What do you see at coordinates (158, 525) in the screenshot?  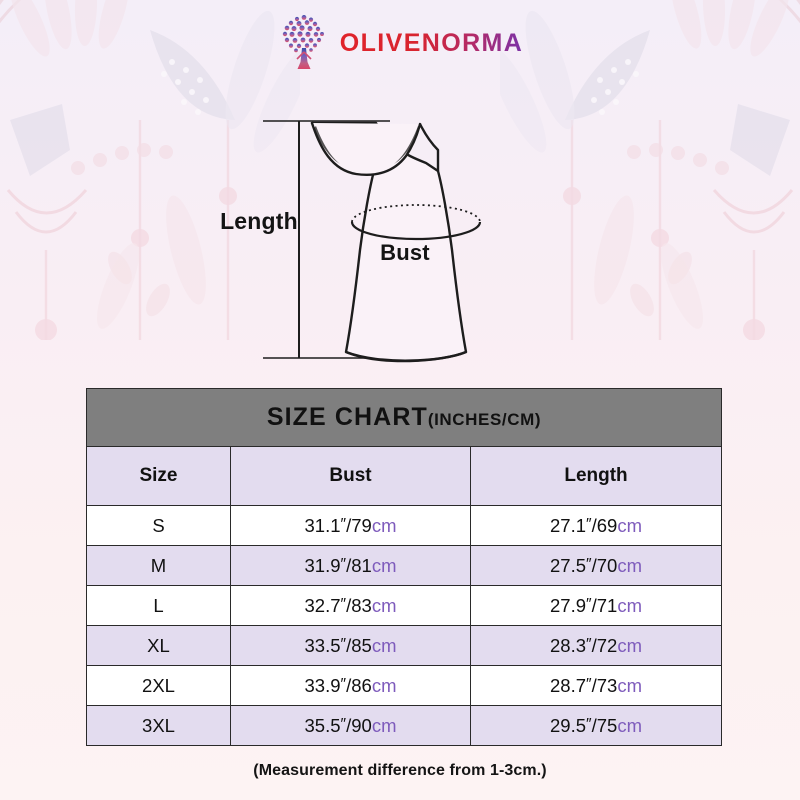 I see `cell-size: S` at bounding box center [158, 525].